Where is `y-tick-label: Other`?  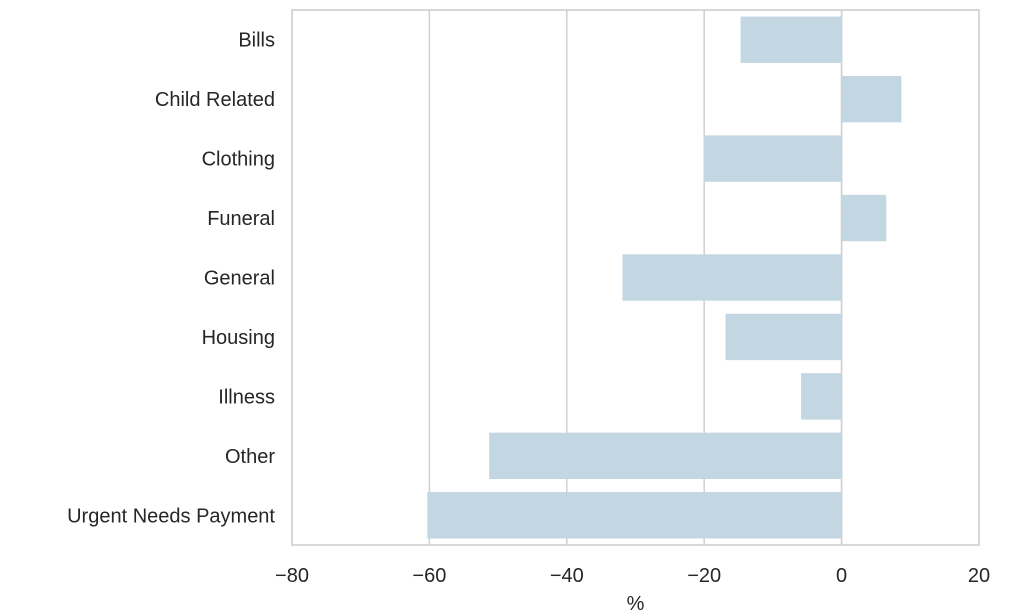 y-tick-label: Other is located at coordinates (250, 457).